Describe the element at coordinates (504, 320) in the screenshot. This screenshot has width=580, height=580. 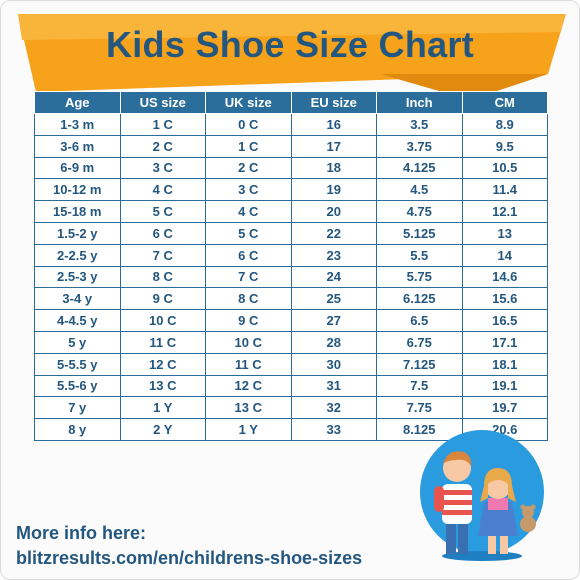
I see `table-cell: 16.5` at that location.